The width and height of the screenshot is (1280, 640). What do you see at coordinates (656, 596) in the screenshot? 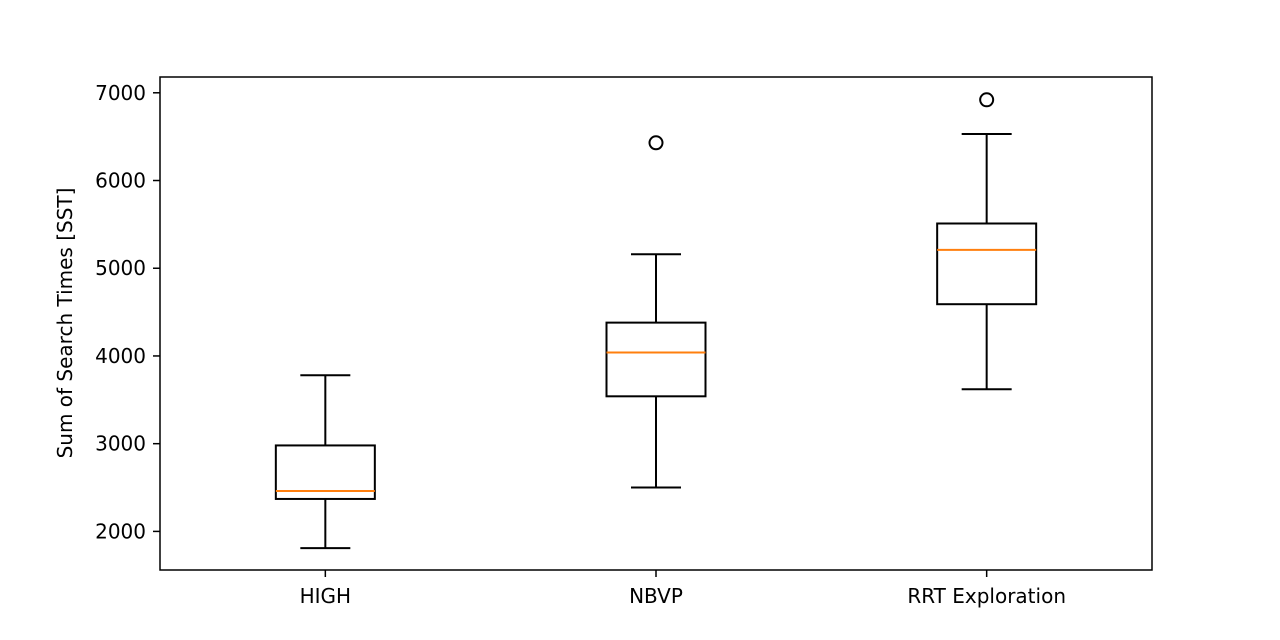
I see `x-tick-label: NBVP` at bounding box center [656, 596].